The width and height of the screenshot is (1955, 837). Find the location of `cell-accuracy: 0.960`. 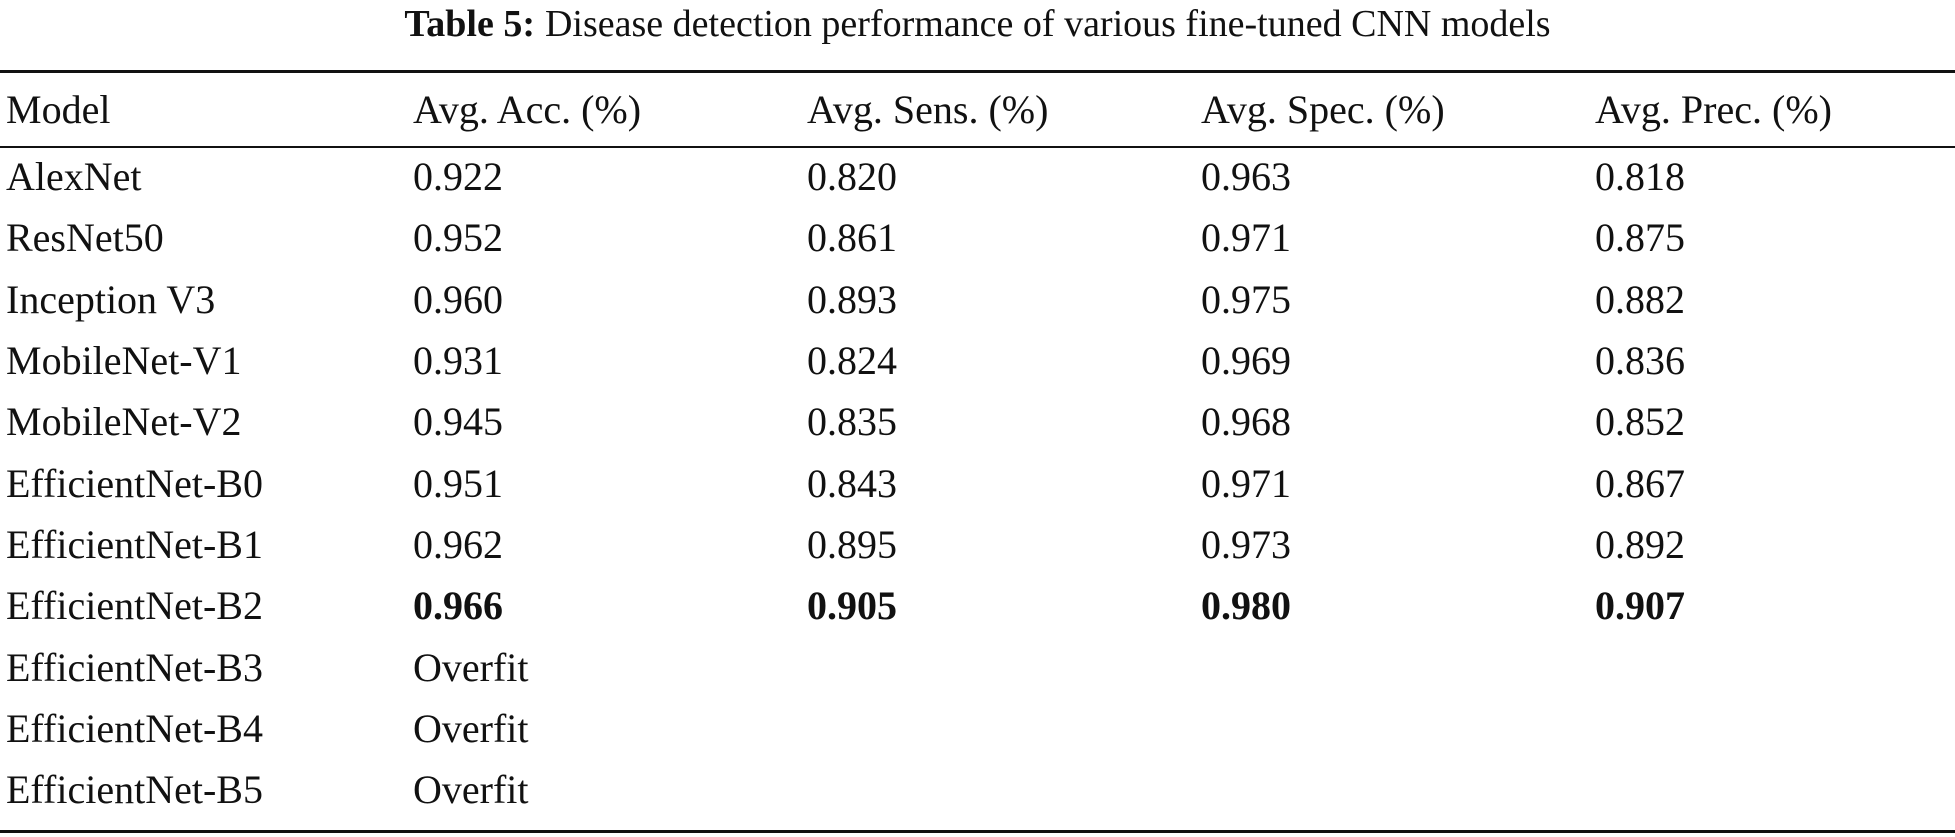

cell-accuracy: 0.960 is located at coordinates (458, 299).